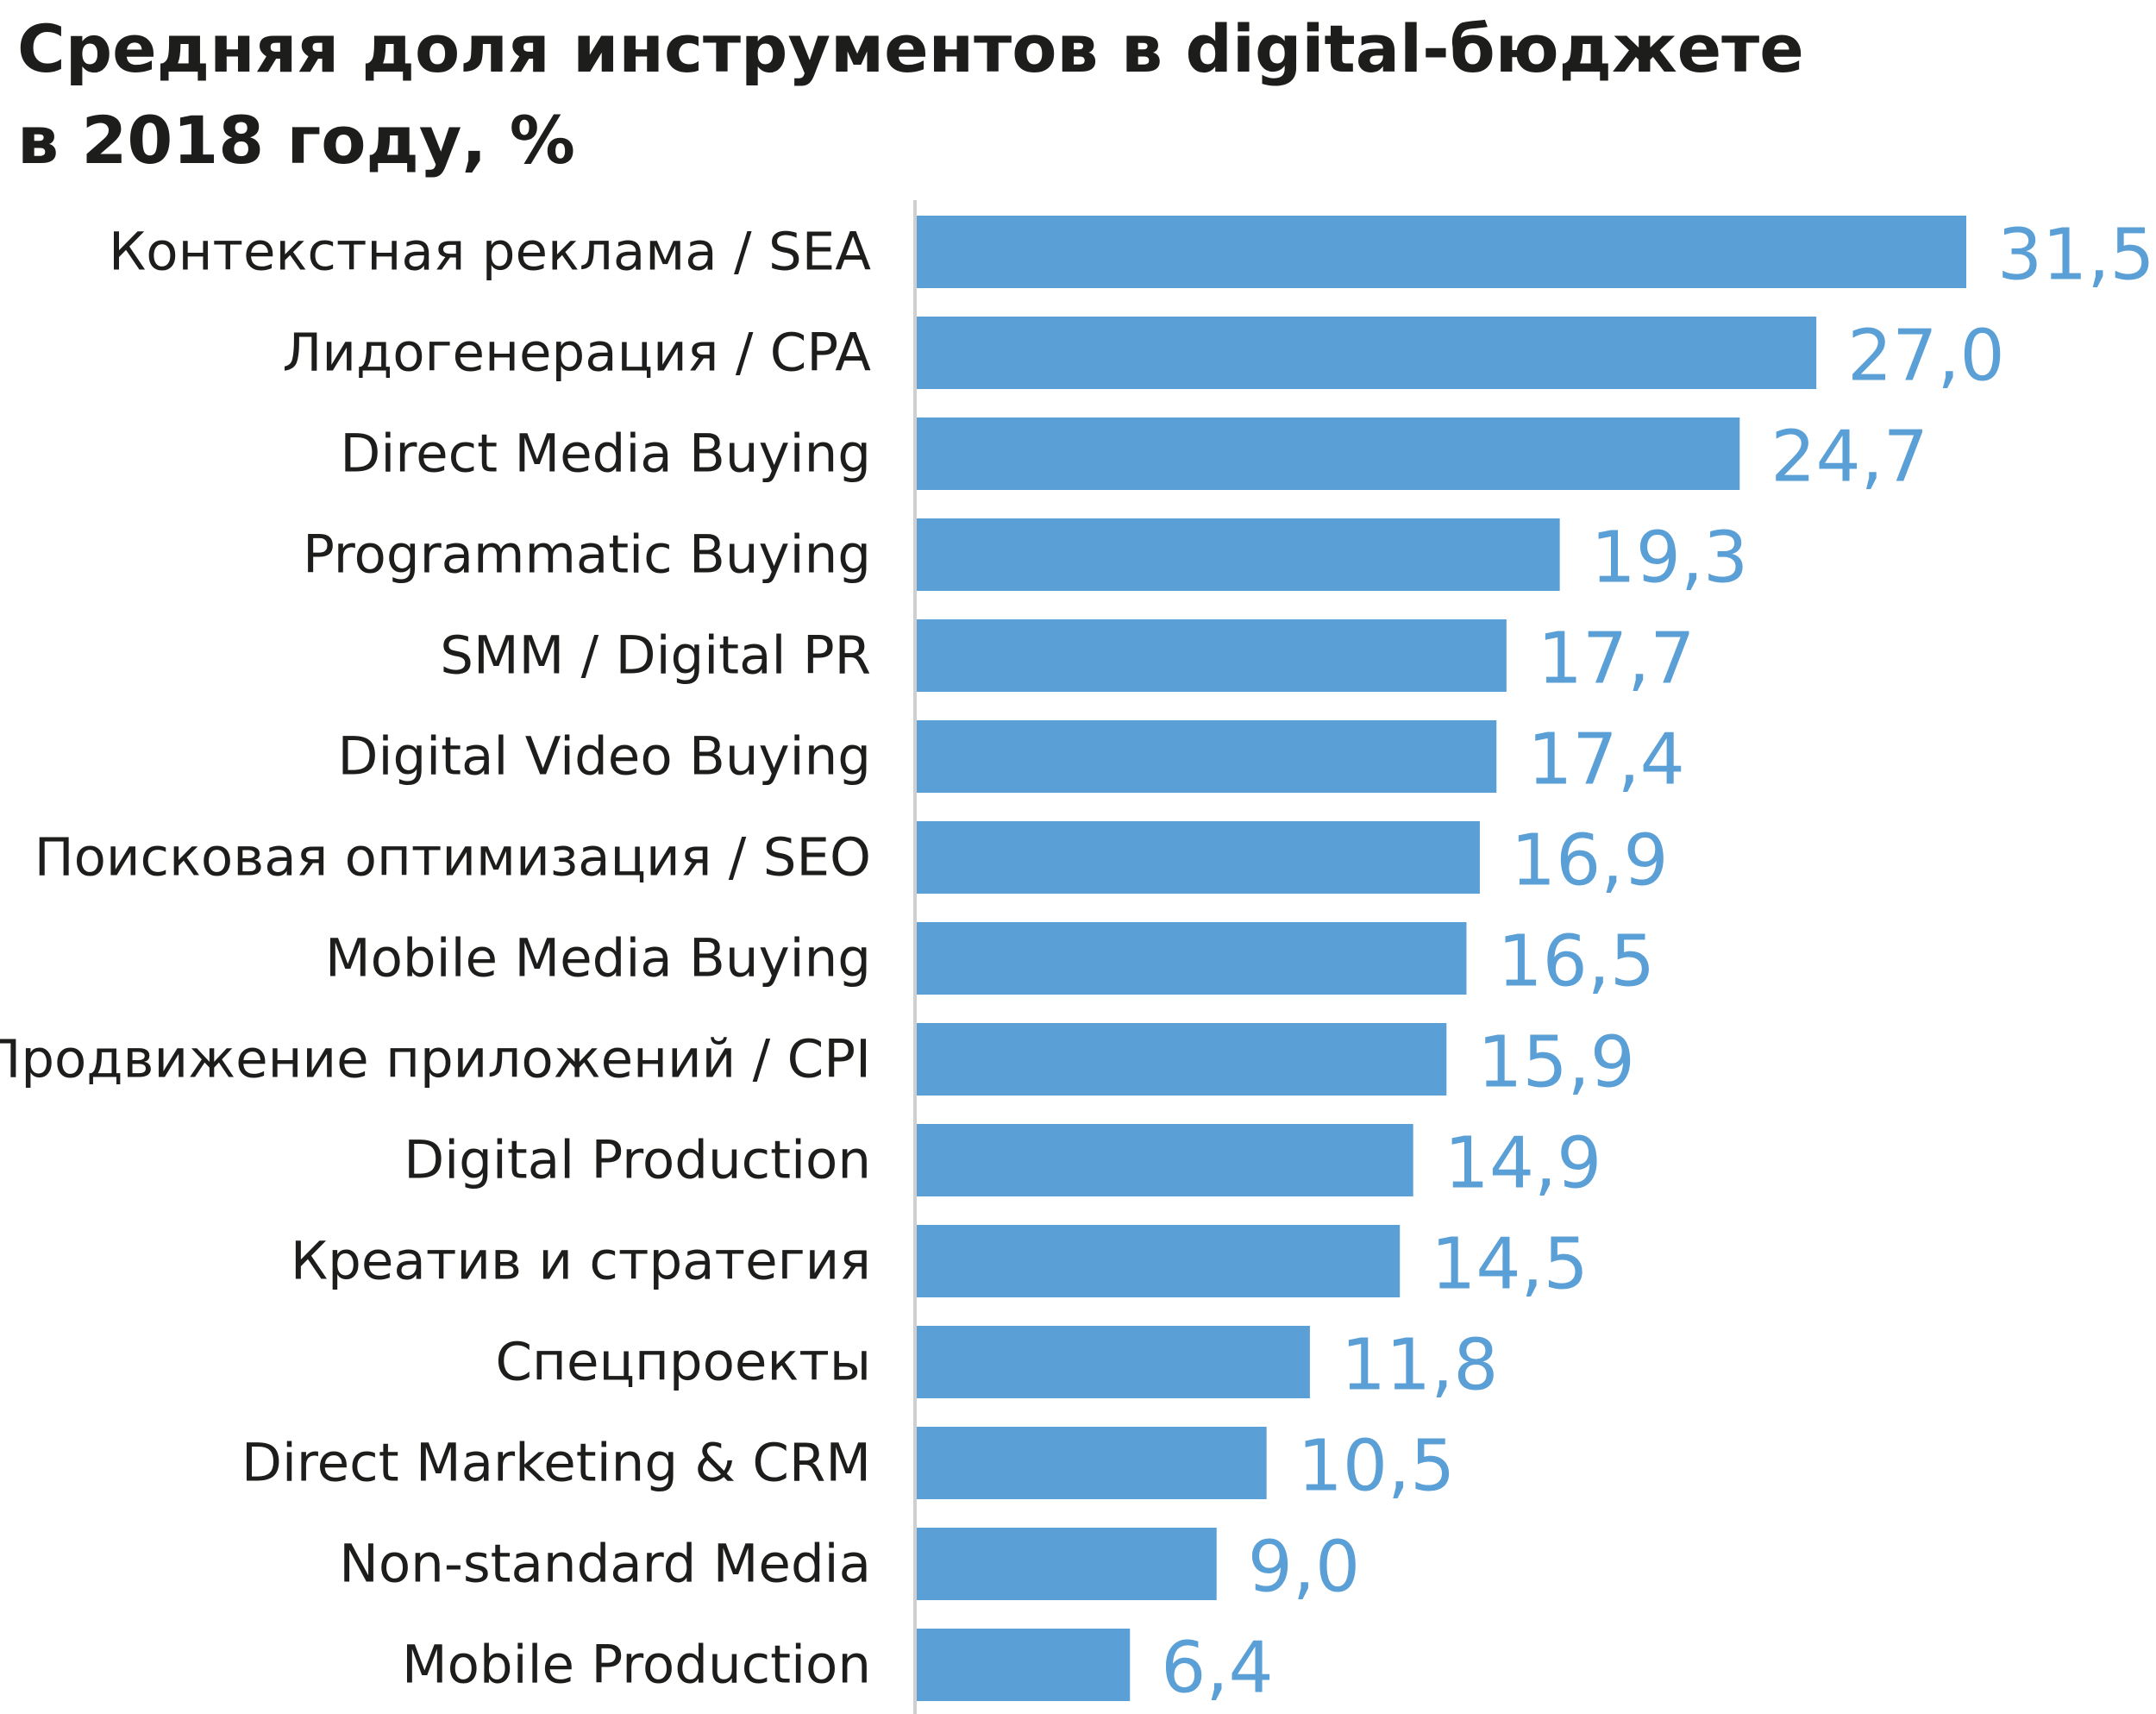 The width and height of the screenshot is (2156, 1714). What do you see at coordinates (1670, 559) in the screenshot?
I see `value-label: 19,3` at bounding box center [1670, 559].